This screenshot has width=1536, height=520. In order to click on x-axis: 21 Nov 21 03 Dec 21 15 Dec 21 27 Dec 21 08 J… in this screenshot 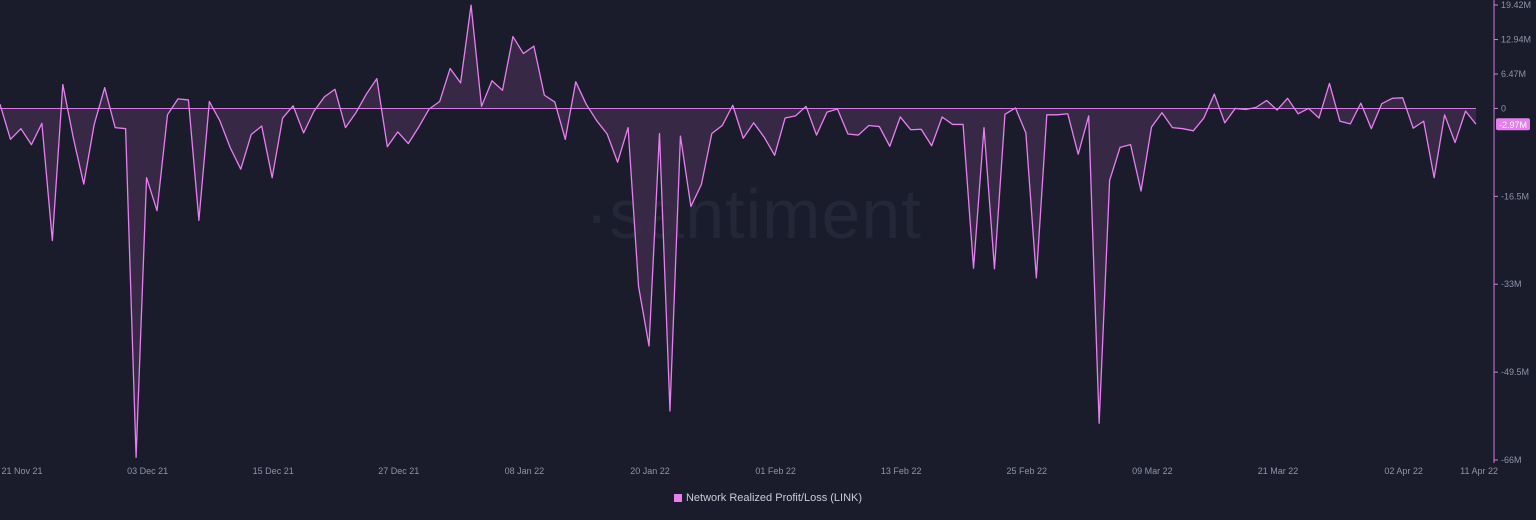, I will do `click(749, 471)`.